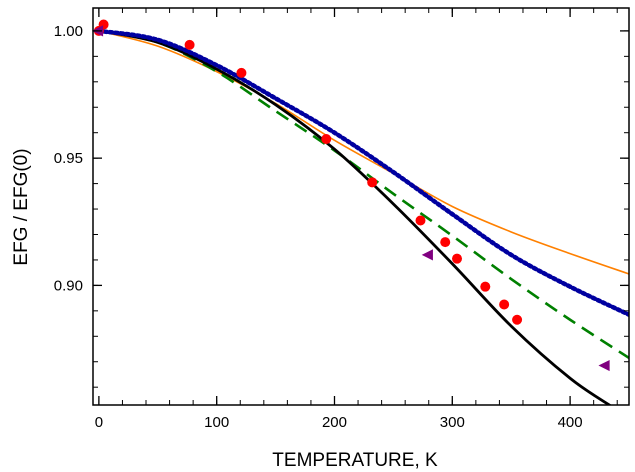 This screenshot has height=472, width=635. I want to click on y-axis-title: EFG / EFG(0), so click(21, 206).